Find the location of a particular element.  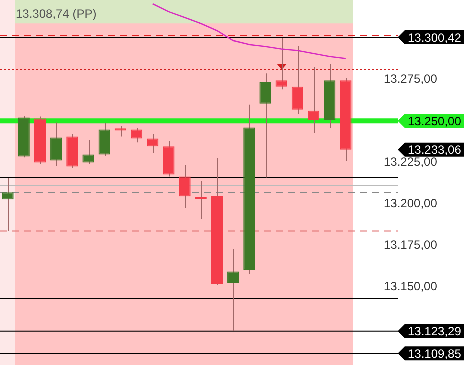

ref-line-label: 13.300,42 is located at coordinates (435, 37).